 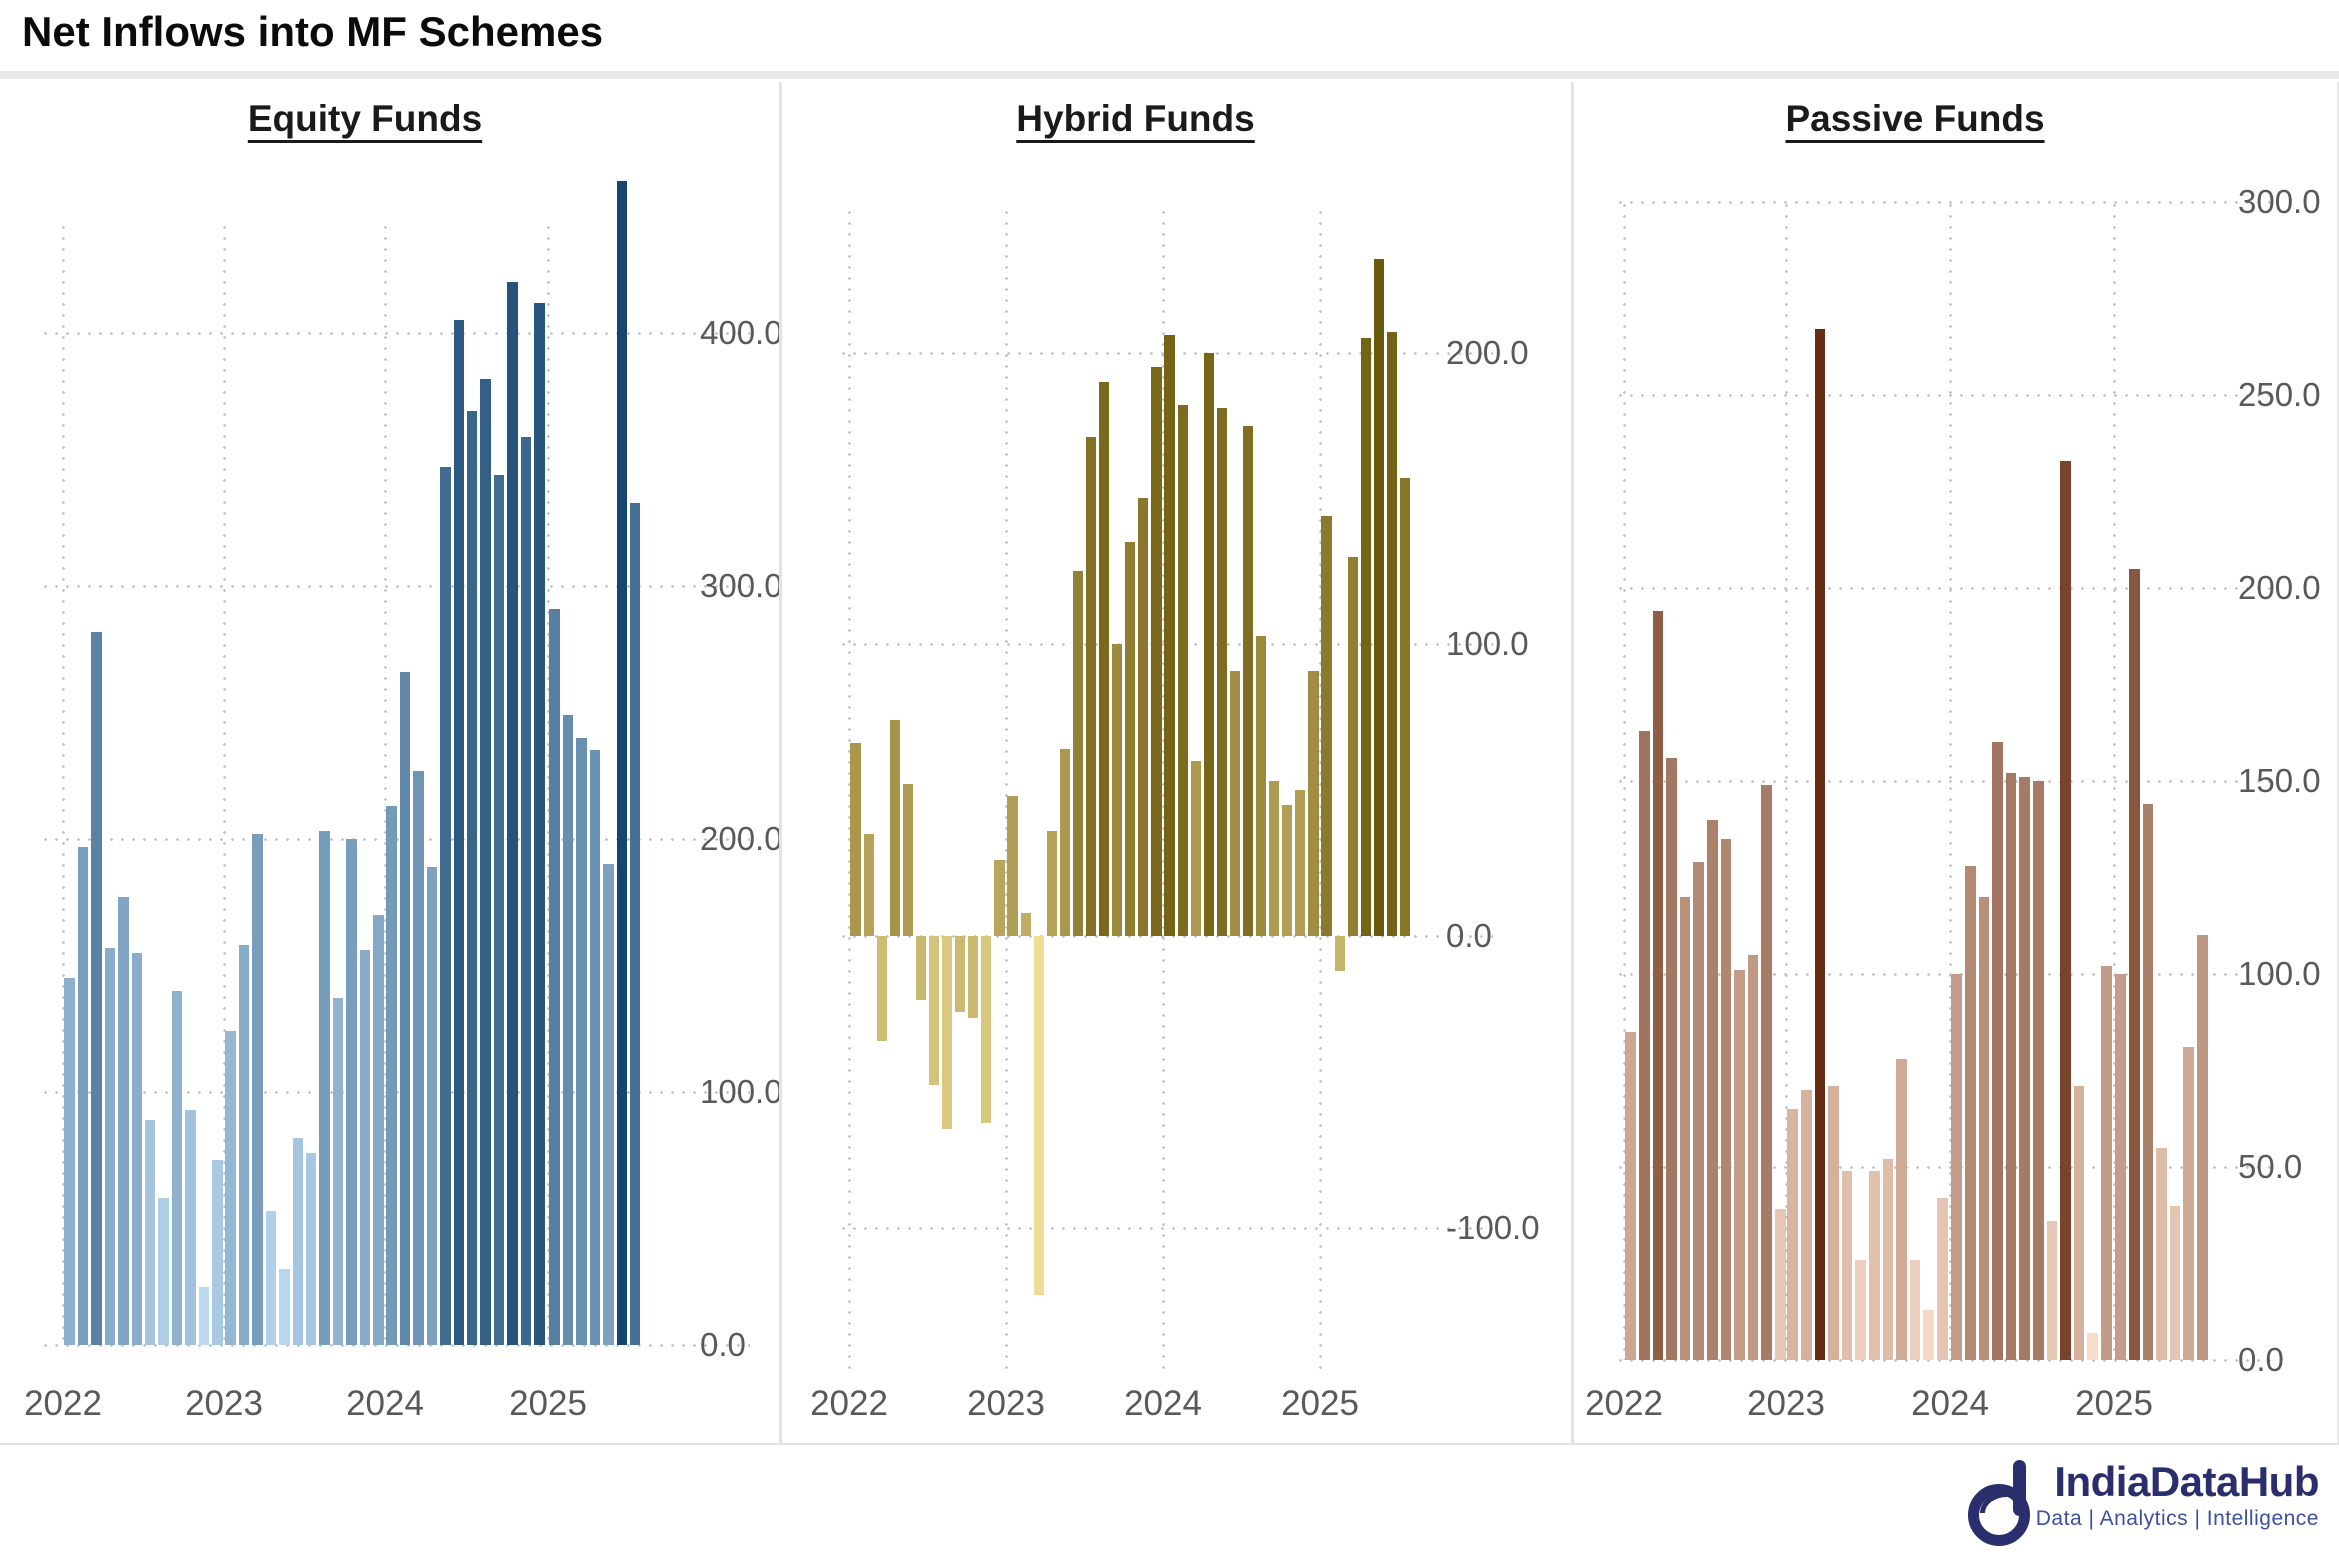 What do you see at coordinates (1051, 883) in the screenshot?
I see `bar-apr-2023` at bounding box center [1051, 883].